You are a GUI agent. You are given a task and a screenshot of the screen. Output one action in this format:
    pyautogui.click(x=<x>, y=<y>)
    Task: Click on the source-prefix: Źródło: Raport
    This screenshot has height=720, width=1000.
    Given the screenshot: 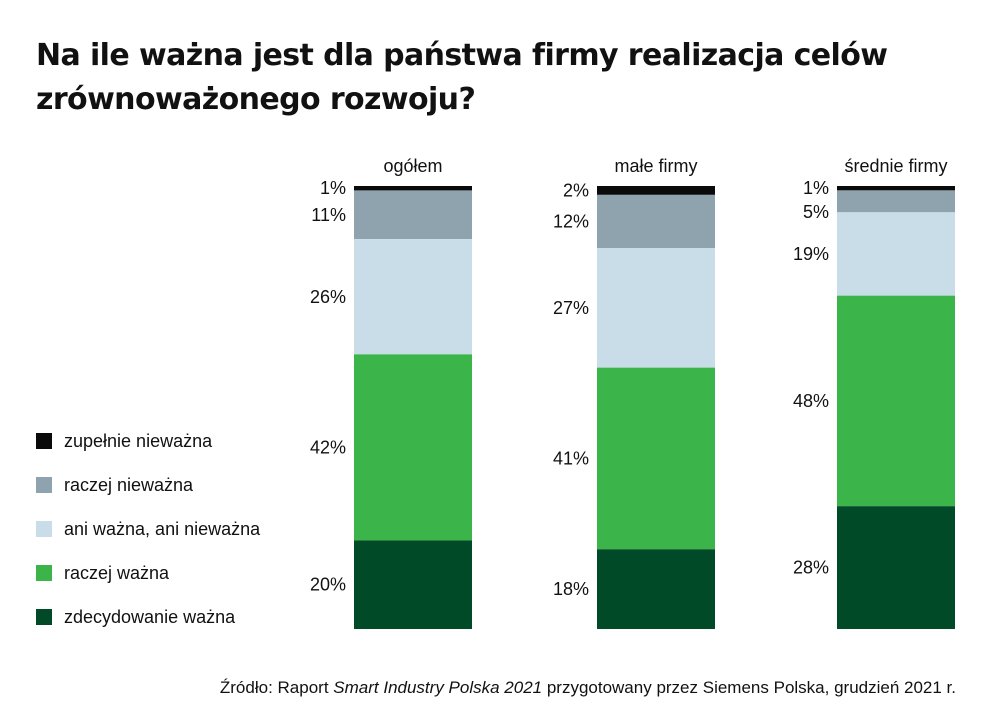 What is the action you would take?
    pyautogui.click(x=276, y=687)
    